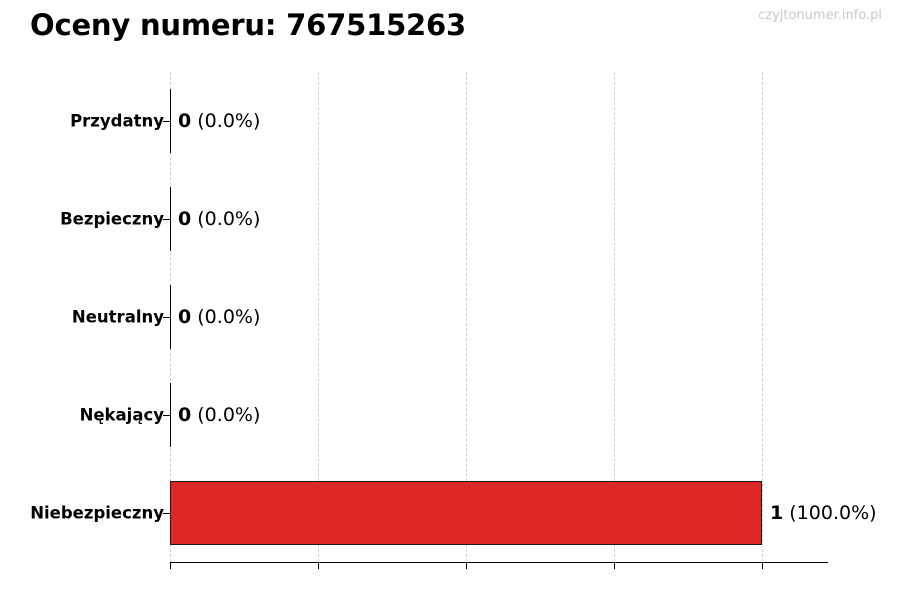  Describe the element at coordinates (450, 415) in the screenshot. I see `bar-row: Nękający 0 (0.0%)` at that location.